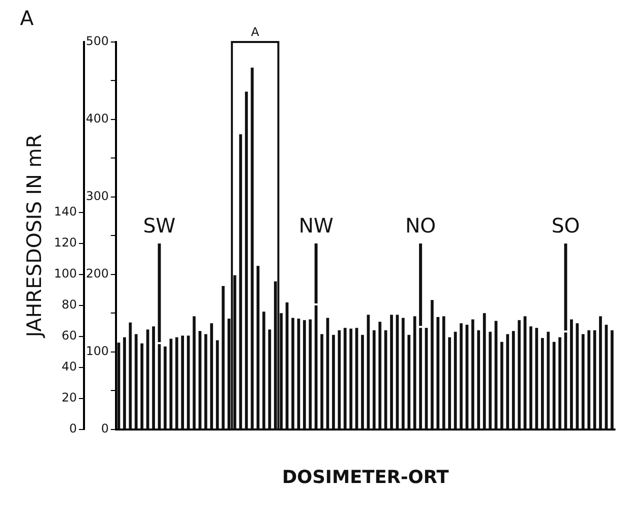  What do you see at coordinates (105, 429) in the screenshot?
I see `y2-tick-label: 0` at bounding box center [105, 429].